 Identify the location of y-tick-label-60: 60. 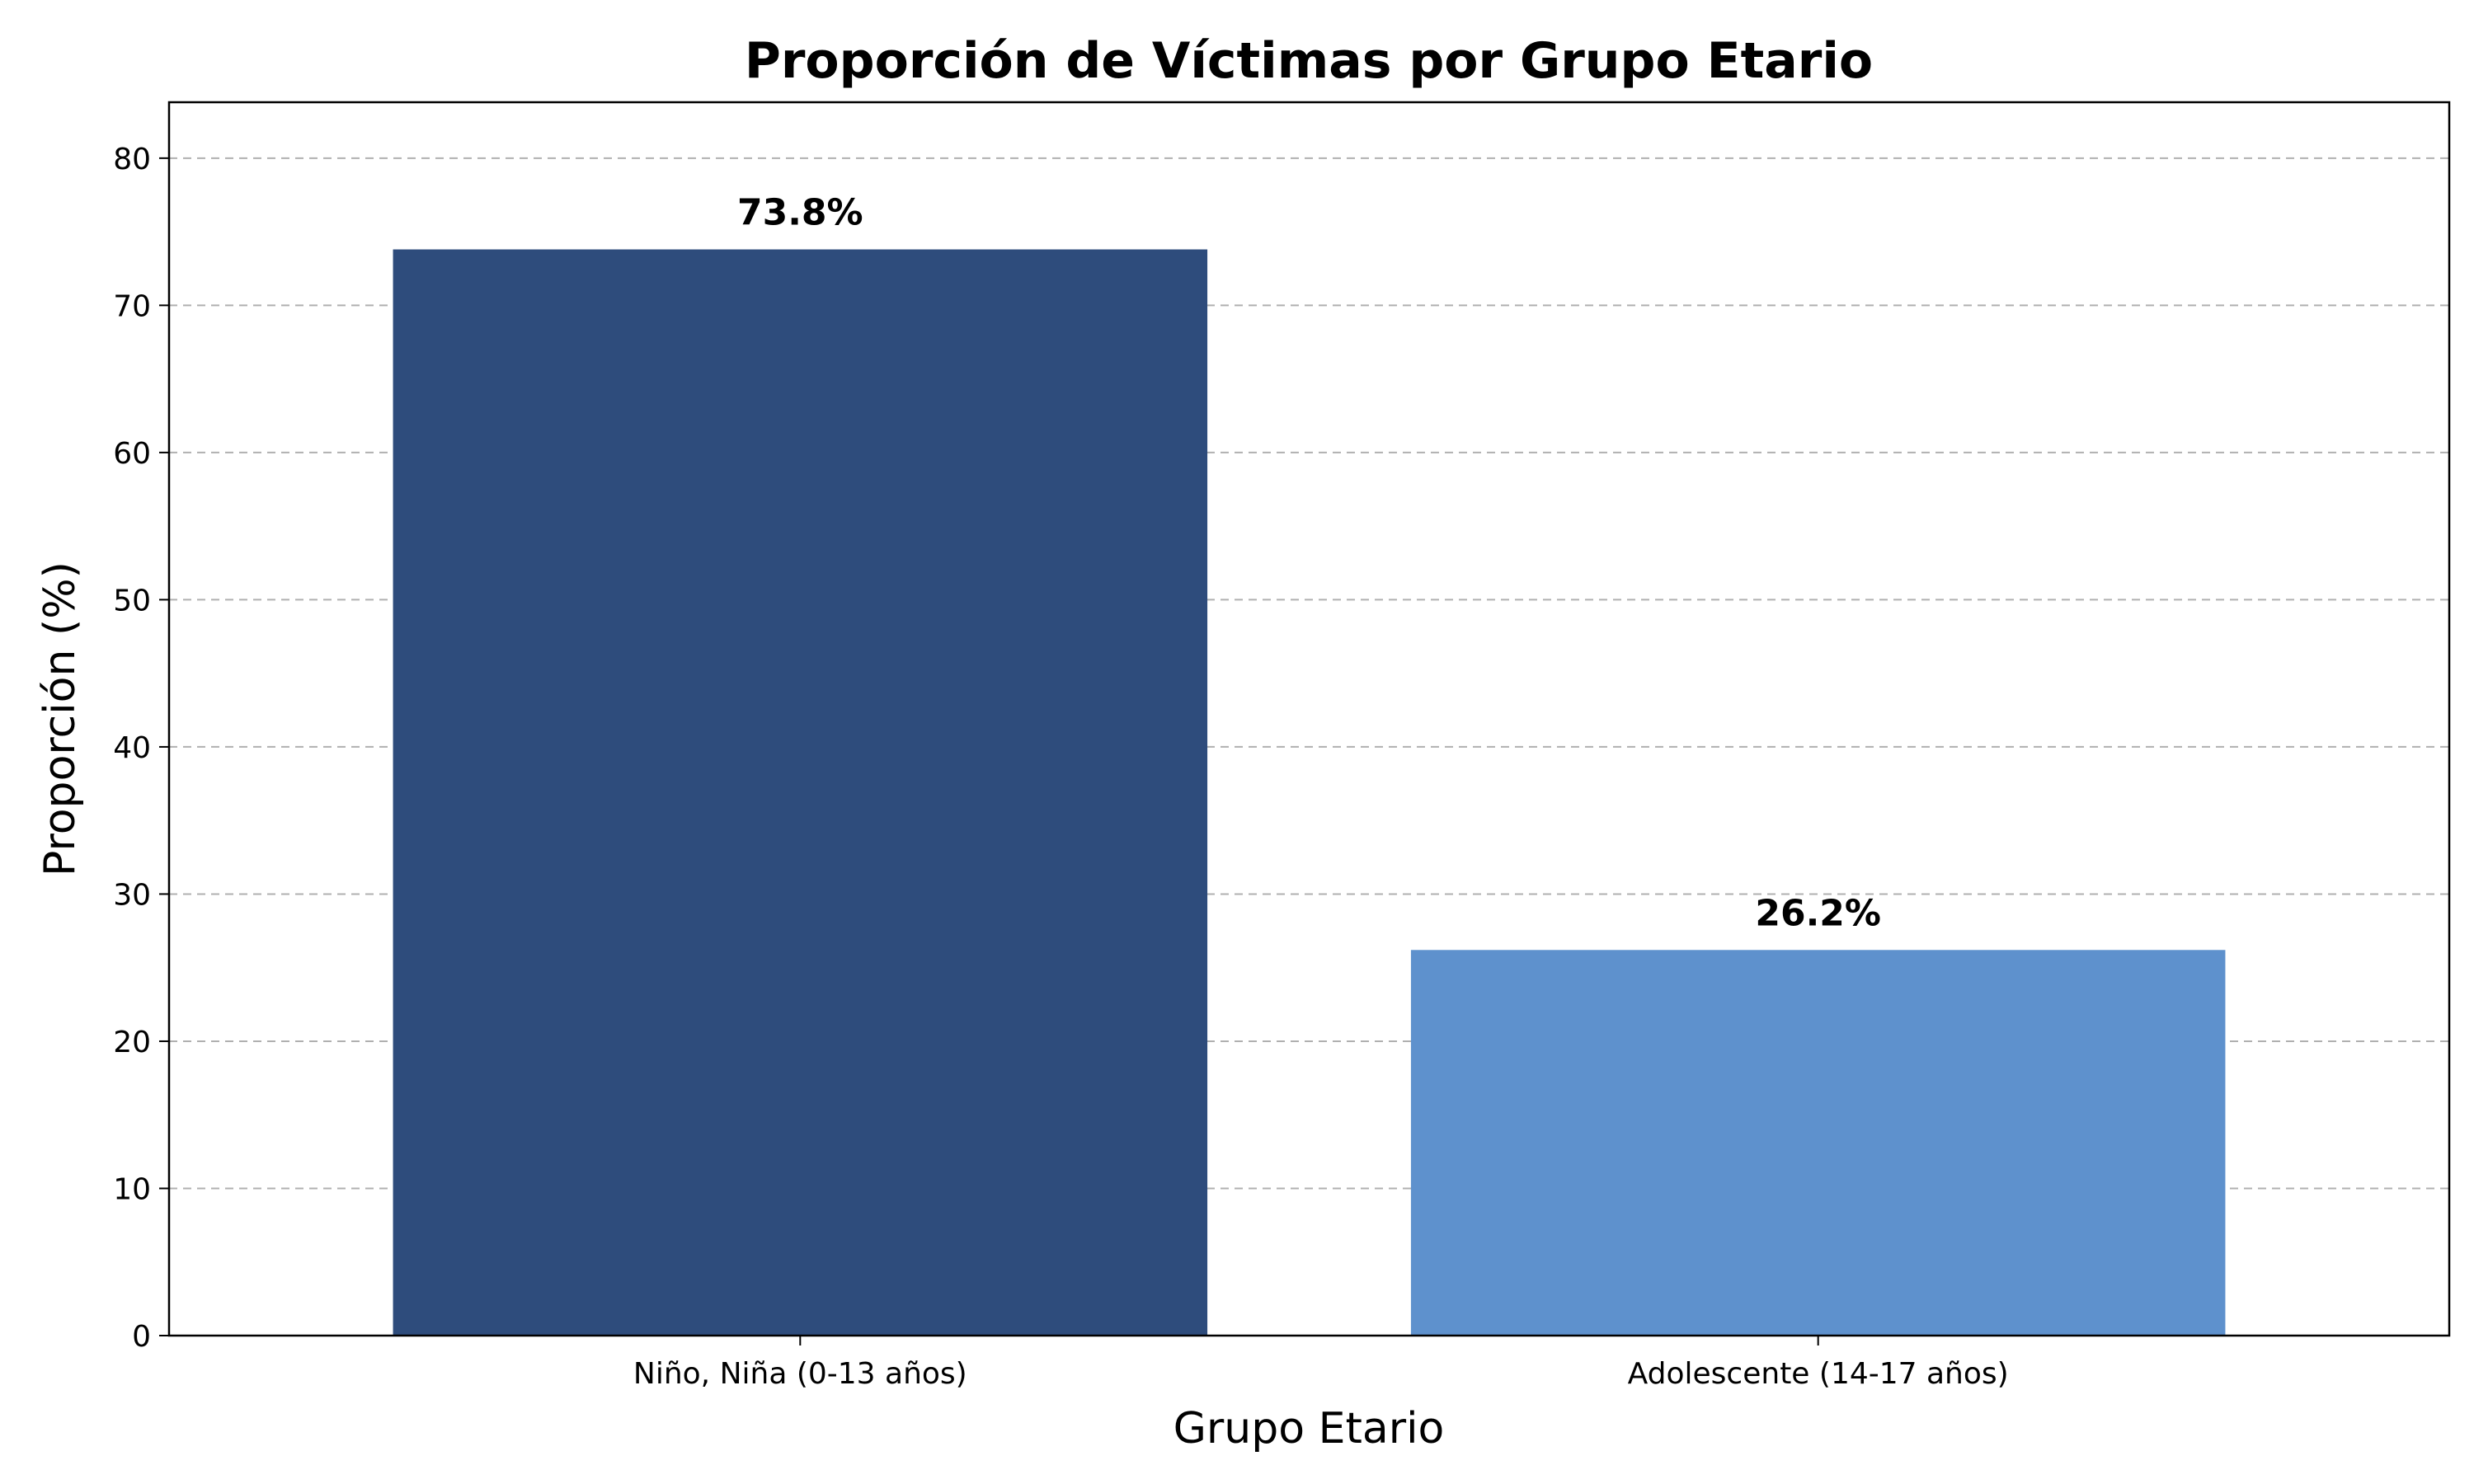
(132, 454).